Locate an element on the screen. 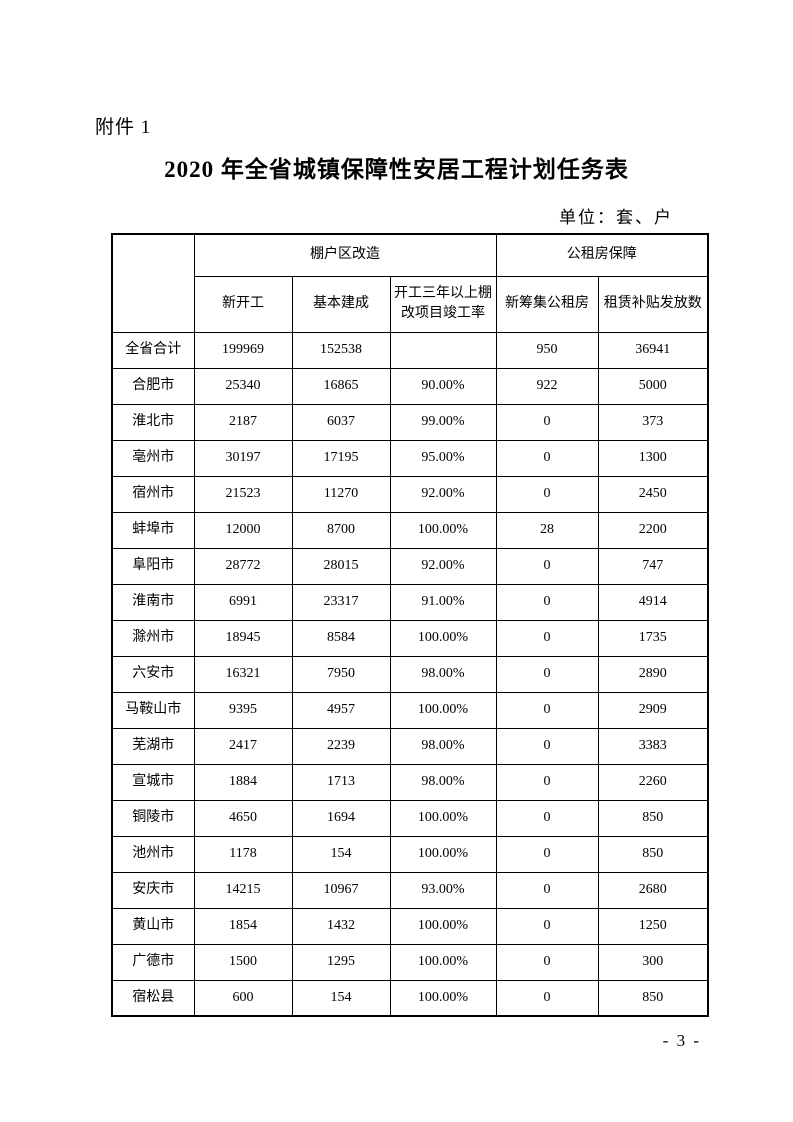 The width and height of the screenshot is (793, 1122). table-row: 全省合计 199969 152538 950 36941 is located at coordinates (410, 350).